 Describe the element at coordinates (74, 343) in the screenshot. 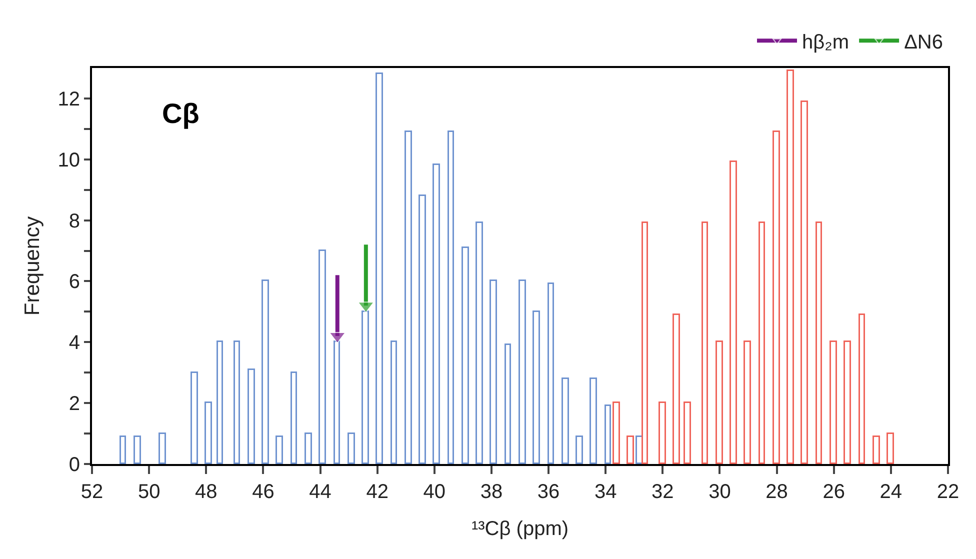

I see `y-tick-label: 4` at that location.